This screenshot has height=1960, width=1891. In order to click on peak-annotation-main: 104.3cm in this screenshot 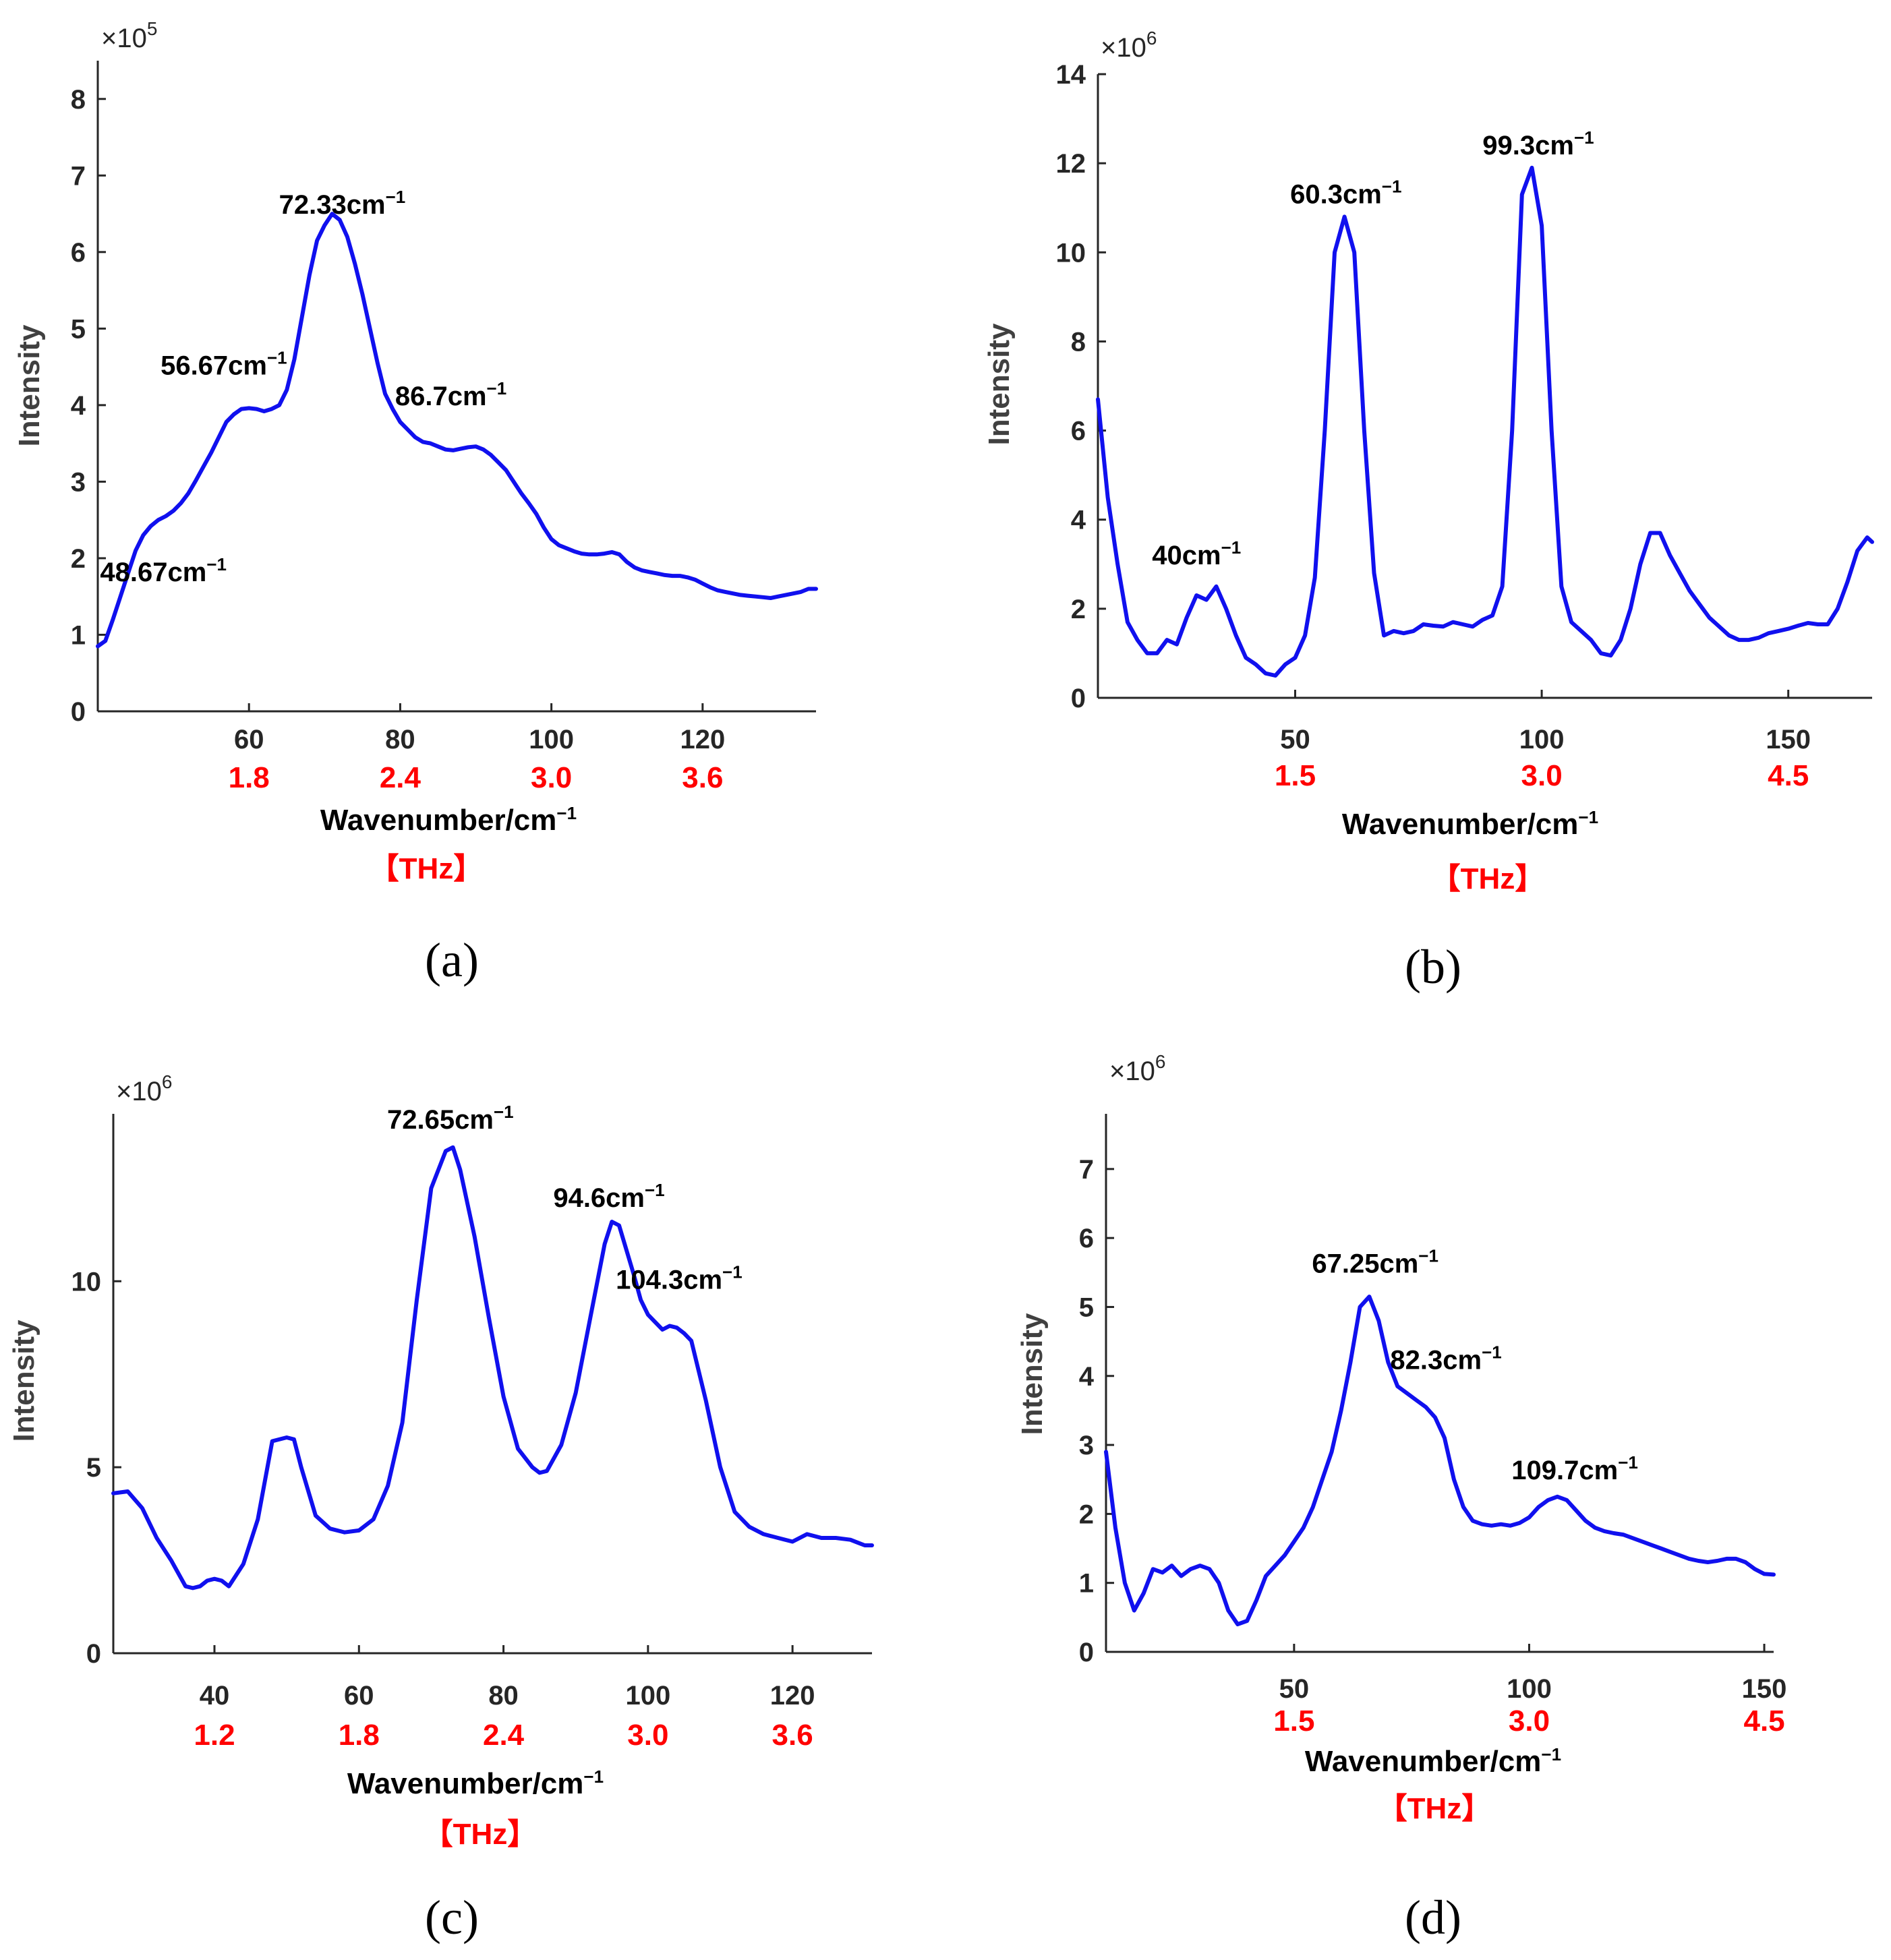, I will do `click(669, 1280)`.